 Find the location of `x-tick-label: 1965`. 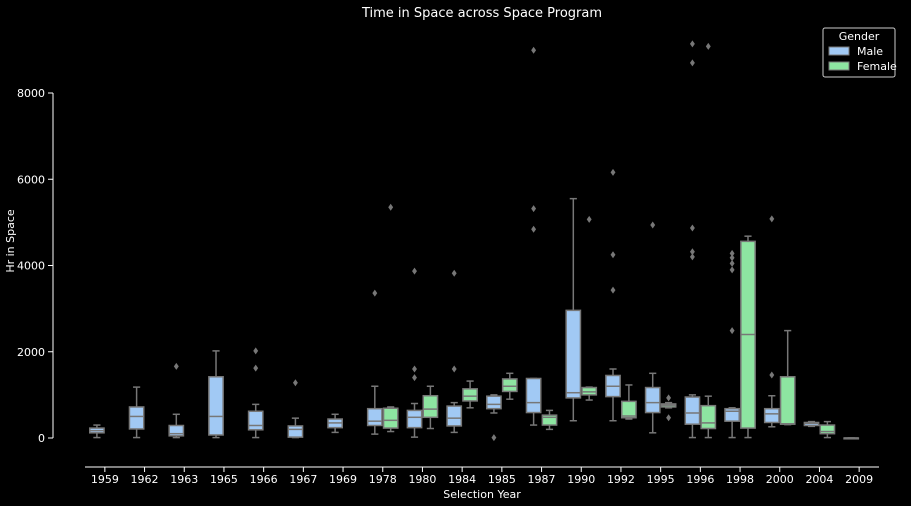

x-tick-label: 1965 is located at coordinates (224, 479).